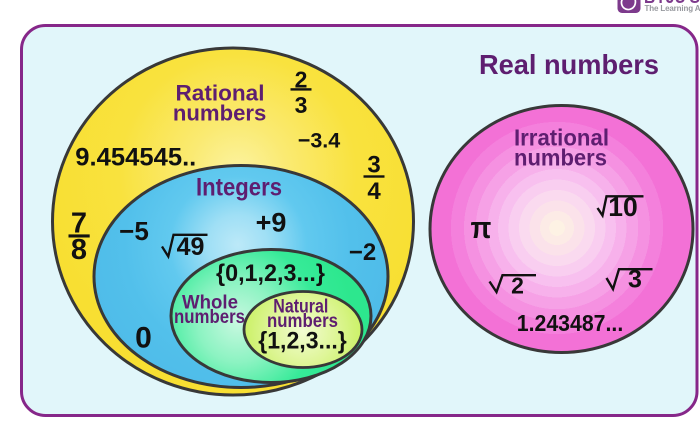  I want to click on svg-text: −5, so click(134, 231).